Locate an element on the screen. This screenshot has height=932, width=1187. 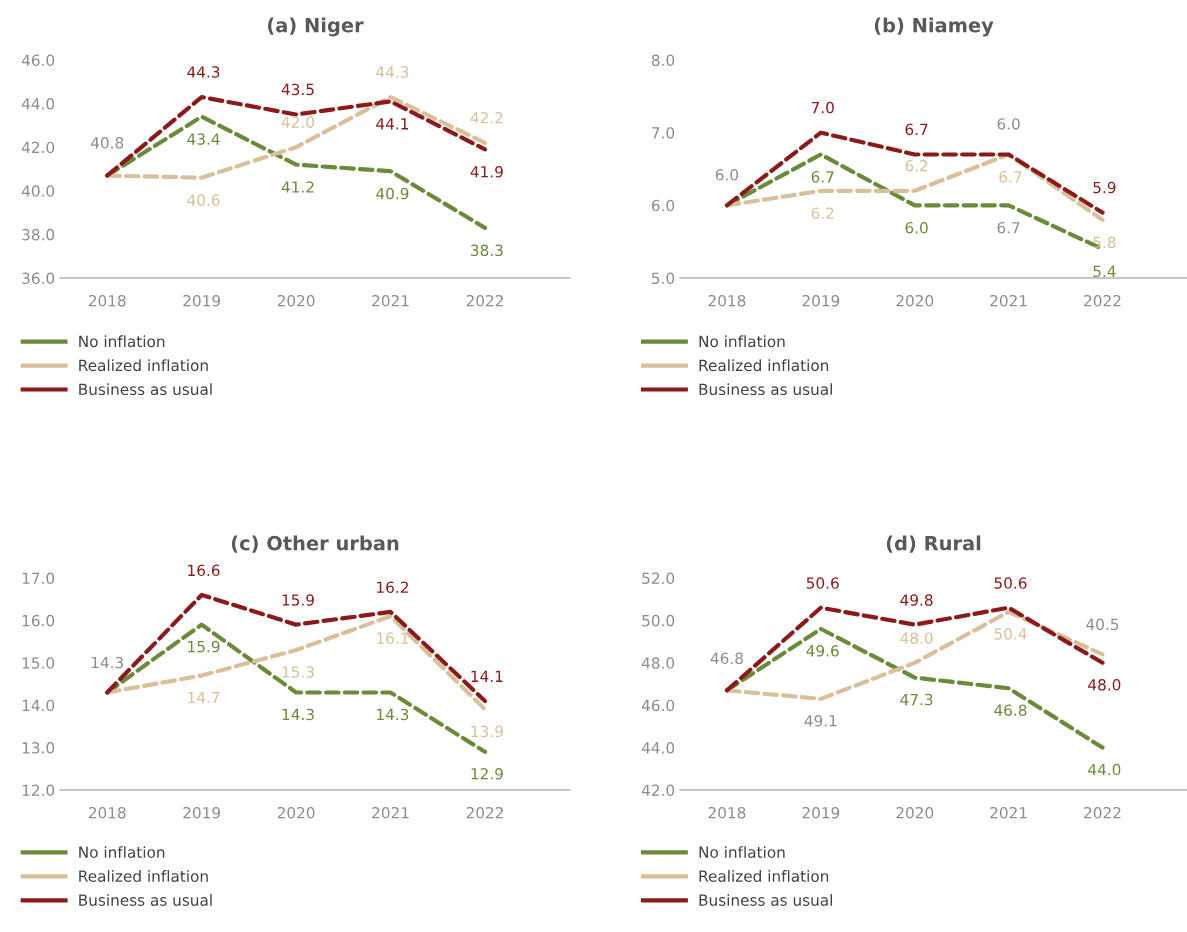
annotation: 46.8 is located at coordinates (726, 658).